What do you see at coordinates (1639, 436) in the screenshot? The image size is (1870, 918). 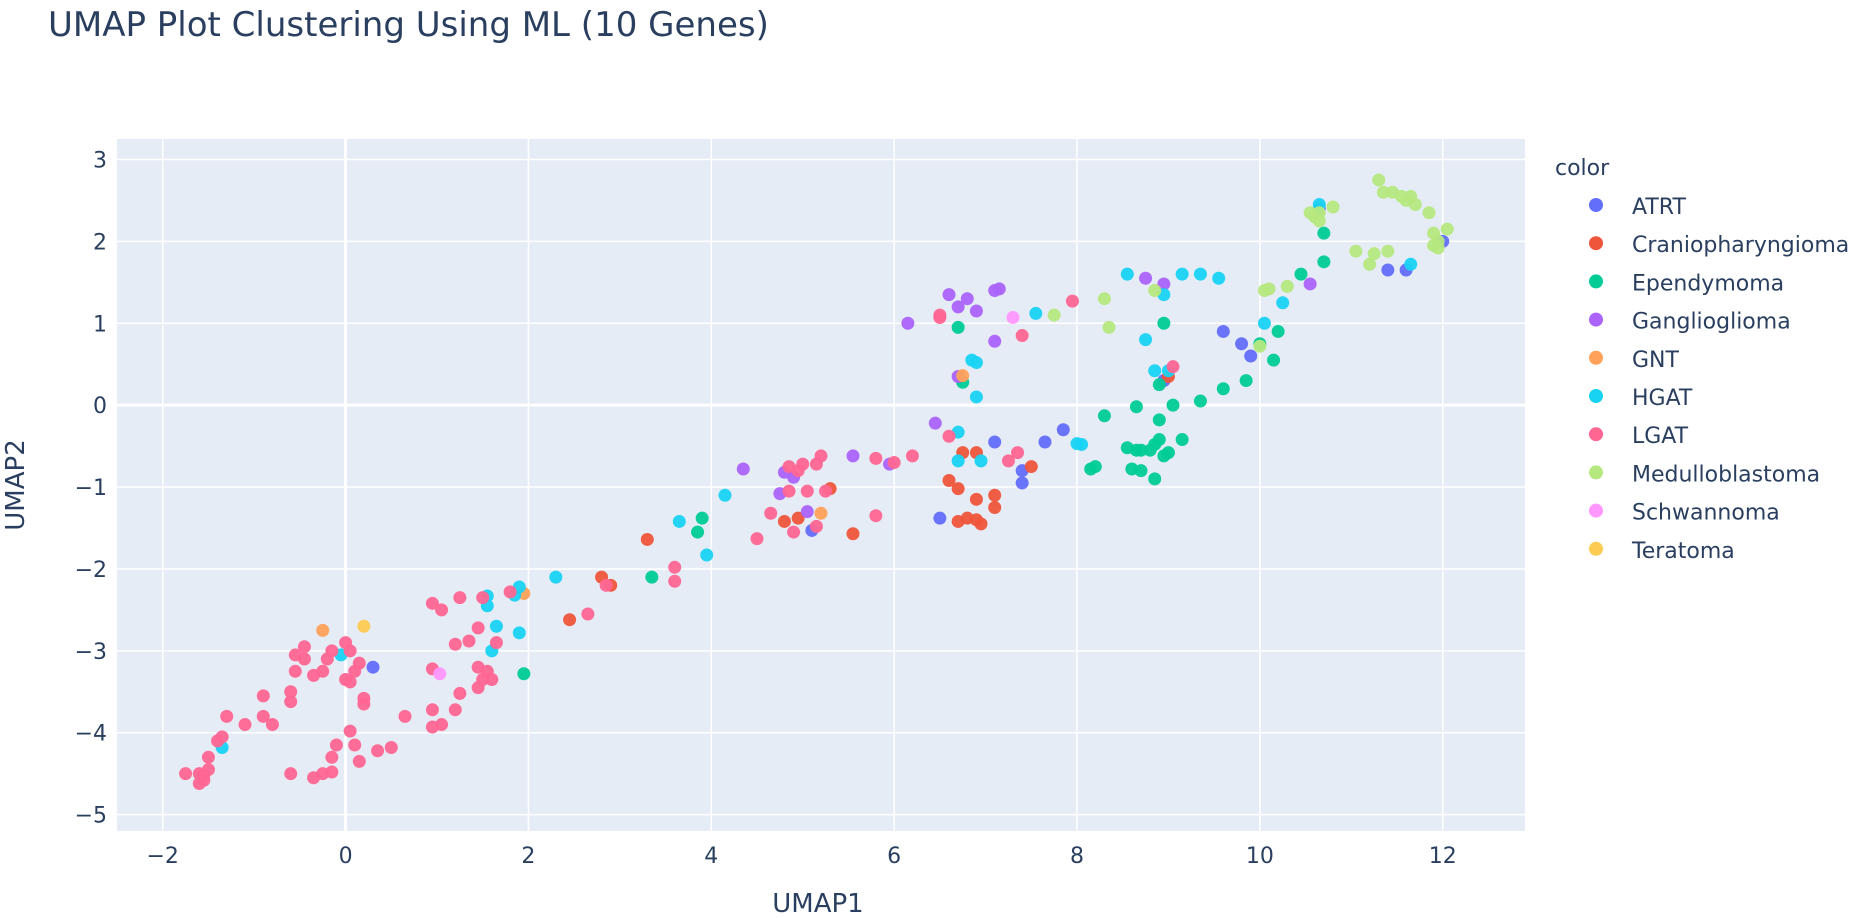 I see `legend-item-lgat: LGAT` at bounding box center [1639, 436].